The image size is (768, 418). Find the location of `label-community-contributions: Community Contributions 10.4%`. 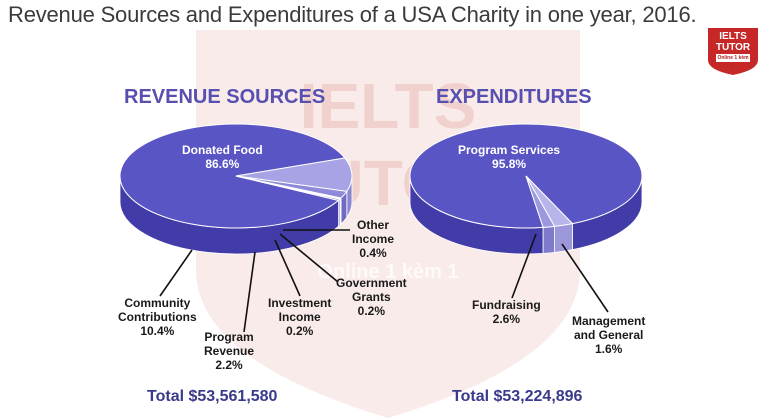

label-community-contributions: Community Contributions 10.4% is located at coordinates (157, 317).